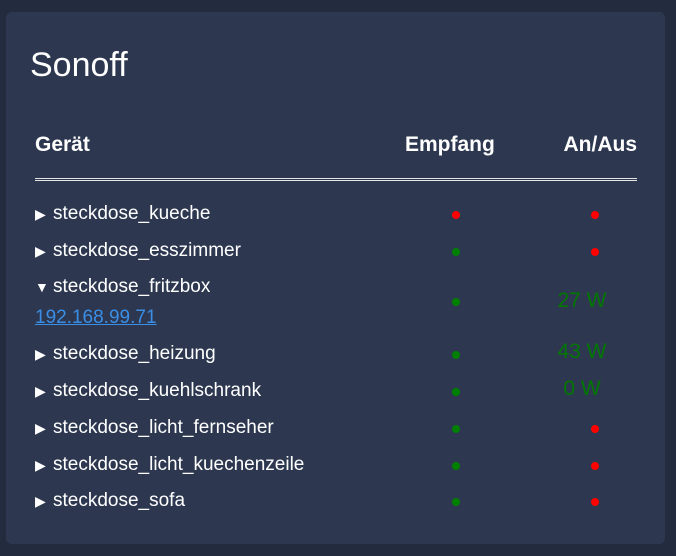 The image size is (676, 556). I want to click on card-title: Sonoff, so click(79, 65).